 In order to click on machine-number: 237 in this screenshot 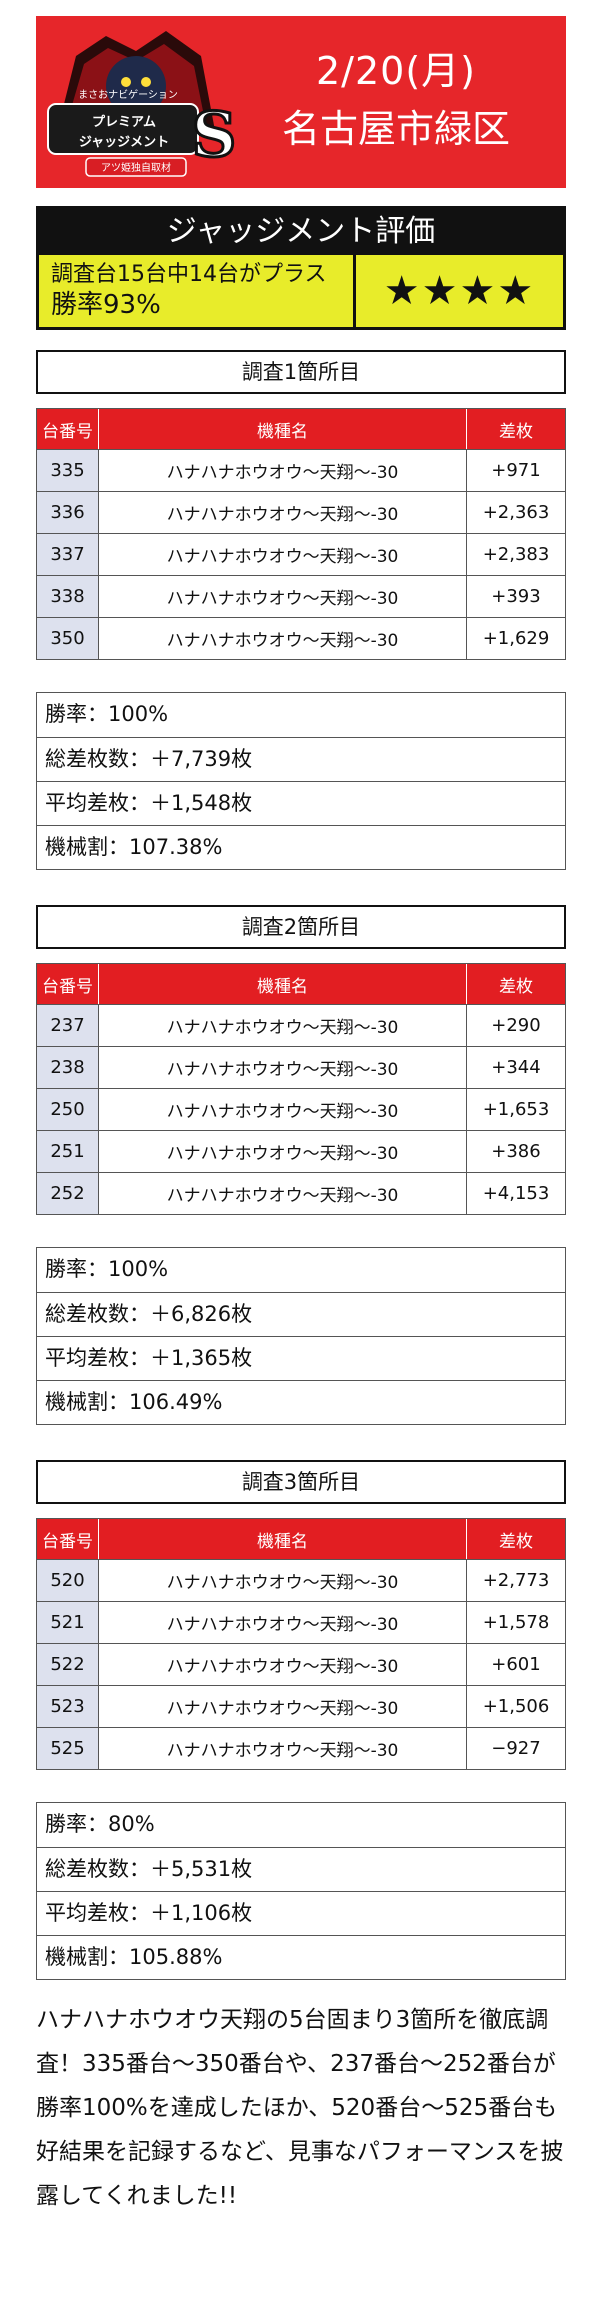, I will do `click(68, 1025)`.